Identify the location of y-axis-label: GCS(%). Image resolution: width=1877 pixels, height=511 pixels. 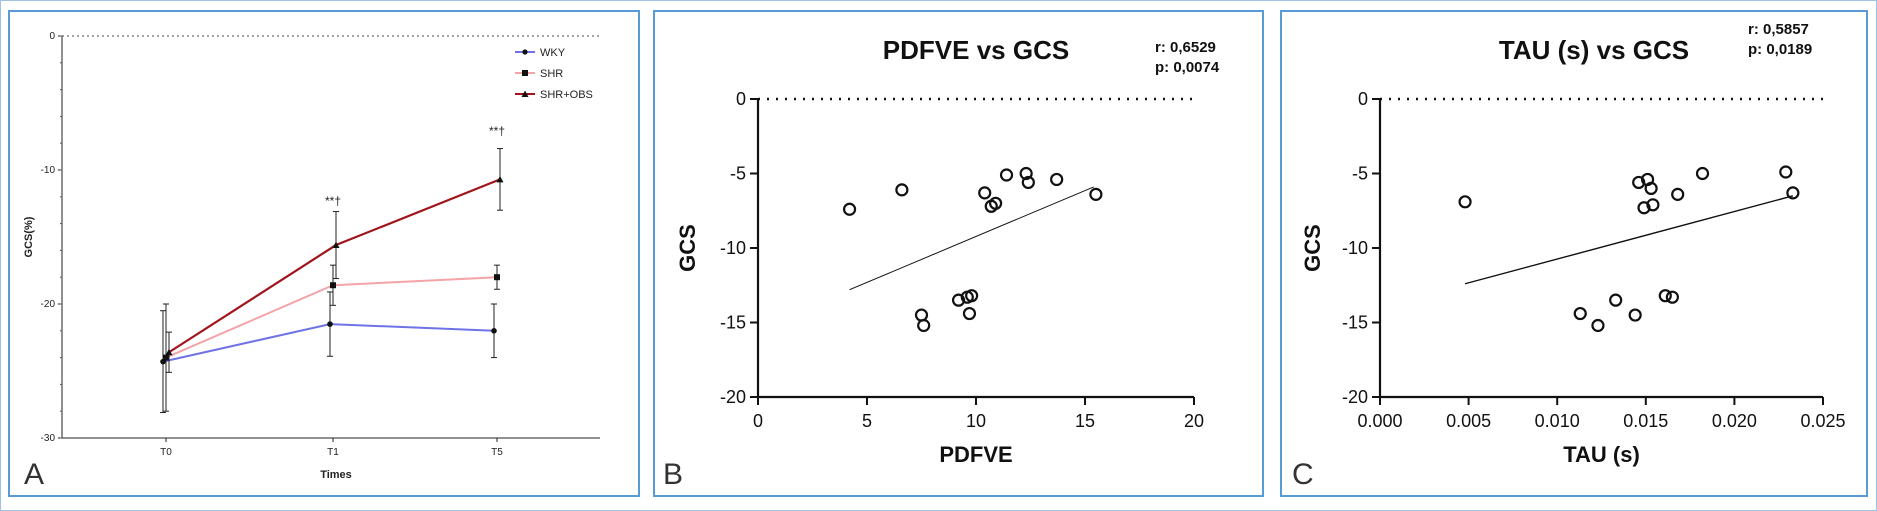
(29, 236).